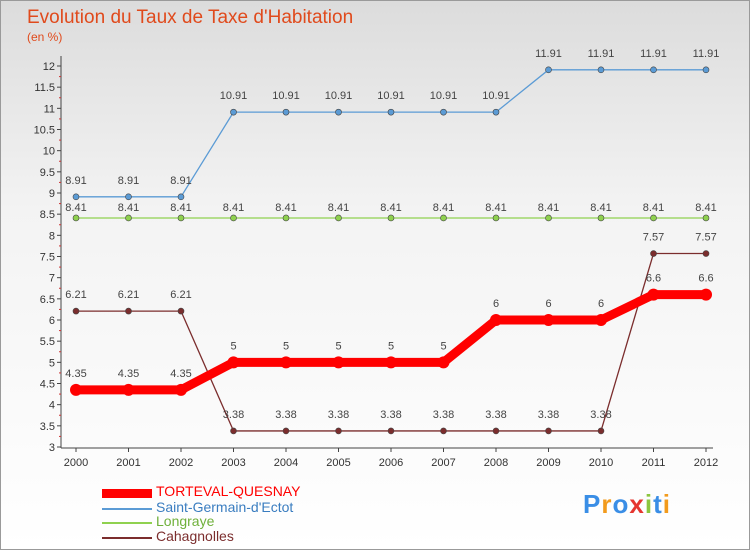 The width and height of the screenshot is (750, 550). I want to click on y-tick-label: 5.5, so click(47, 342).